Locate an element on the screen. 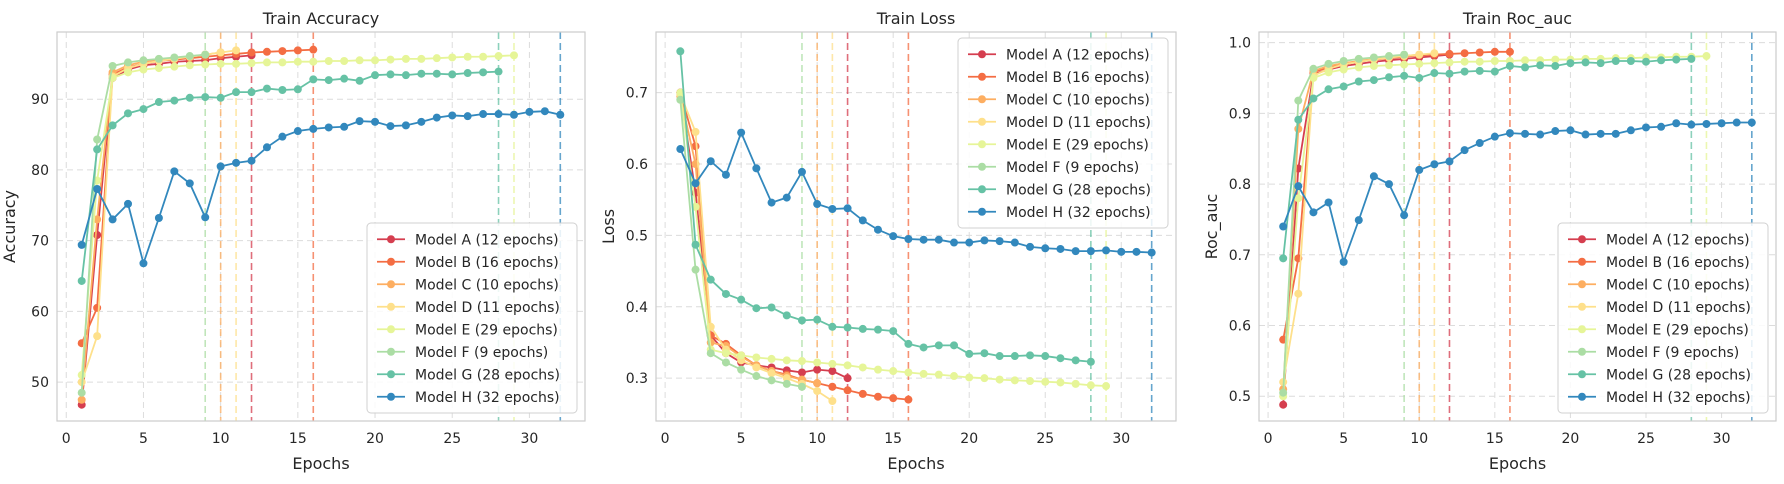 Image resolution: width=1784 pixels, height=484 pixels. legend-label: Model D (11 epochs) is located at coordinates (1078, 123).